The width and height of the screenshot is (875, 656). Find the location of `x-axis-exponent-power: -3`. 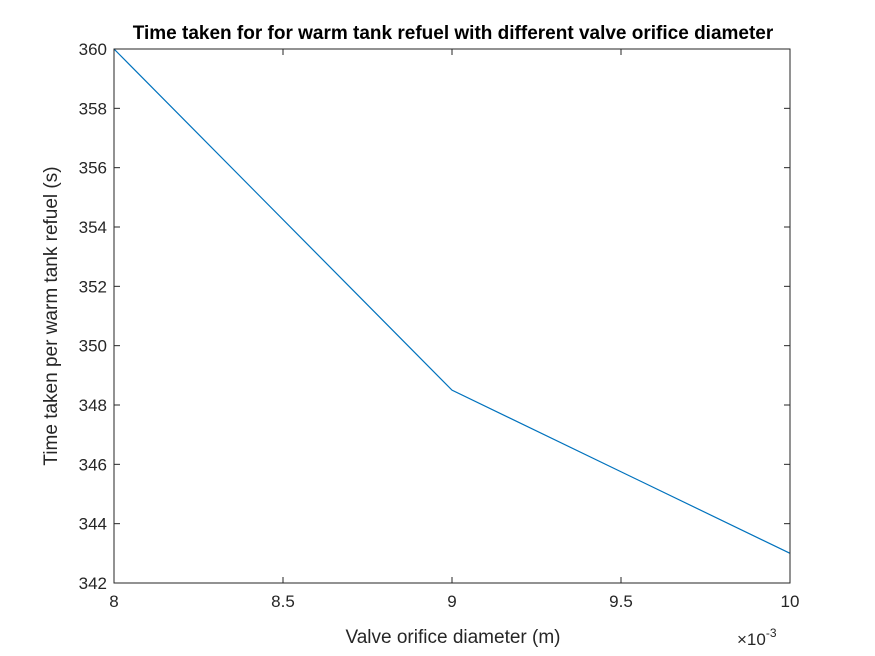

x-axis-exponent-power: -3 is located at coordinates (771, 633).